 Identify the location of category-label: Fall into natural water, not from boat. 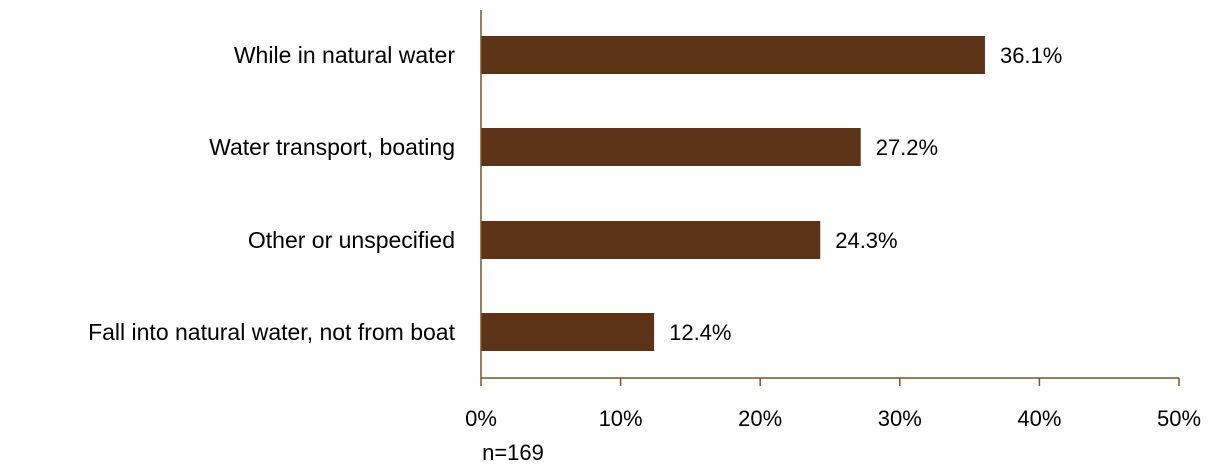
(272, 332).